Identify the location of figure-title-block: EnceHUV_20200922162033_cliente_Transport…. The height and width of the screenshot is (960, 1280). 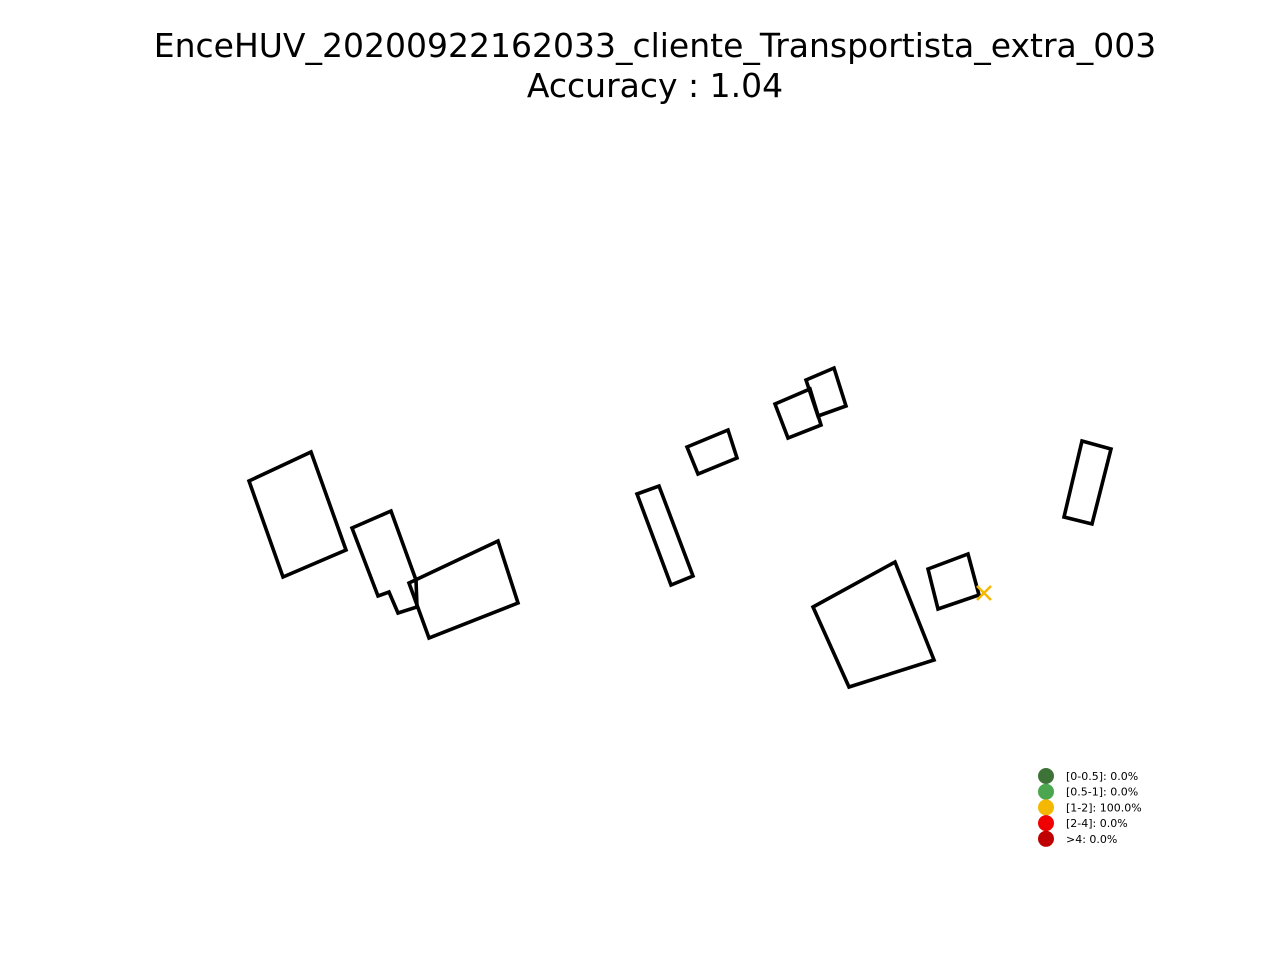
(640, 66).